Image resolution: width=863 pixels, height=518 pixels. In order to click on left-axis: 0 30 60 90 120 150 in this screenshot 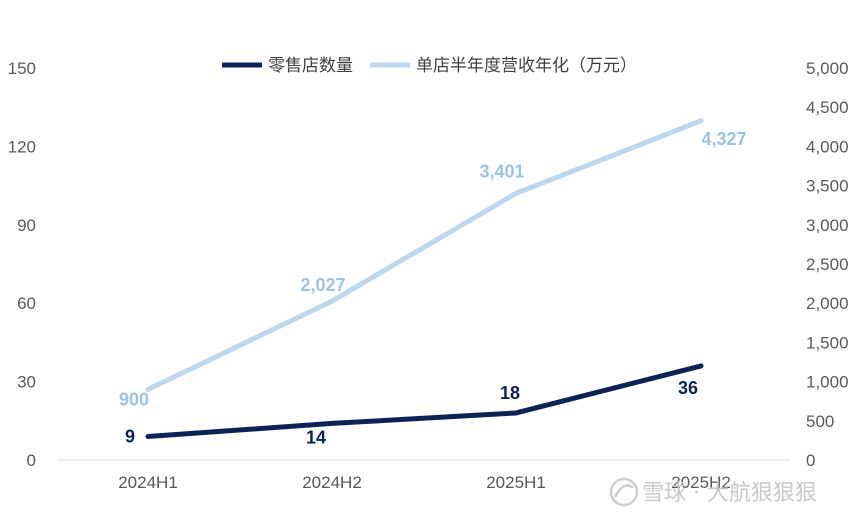, I will do `click(22, 264)`.